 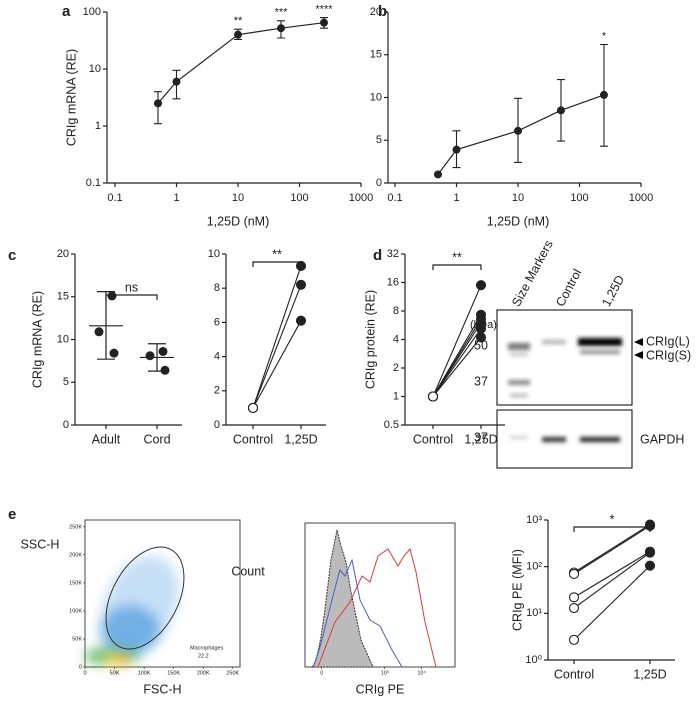 What do you see at coordinates (203, 656) in the screenshot?
I see `gate-value: 22.2` at bounding box center [203, 656].